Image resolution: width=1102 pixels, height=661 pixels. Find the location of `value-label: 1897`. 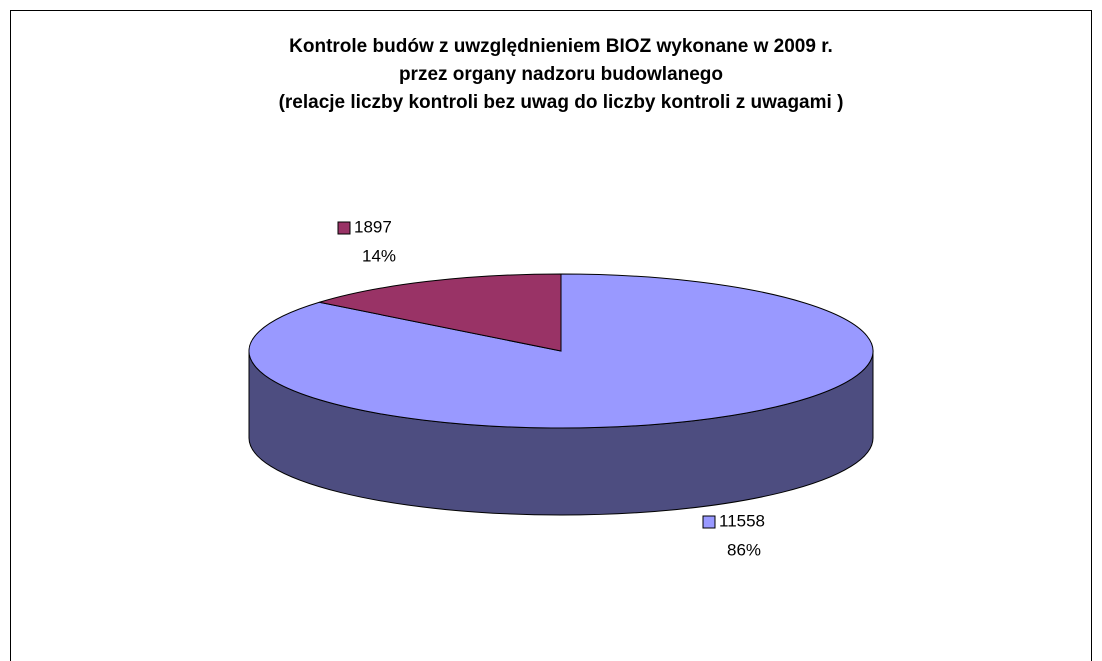

value-label: 1897 is located at coordinates (373, 226).